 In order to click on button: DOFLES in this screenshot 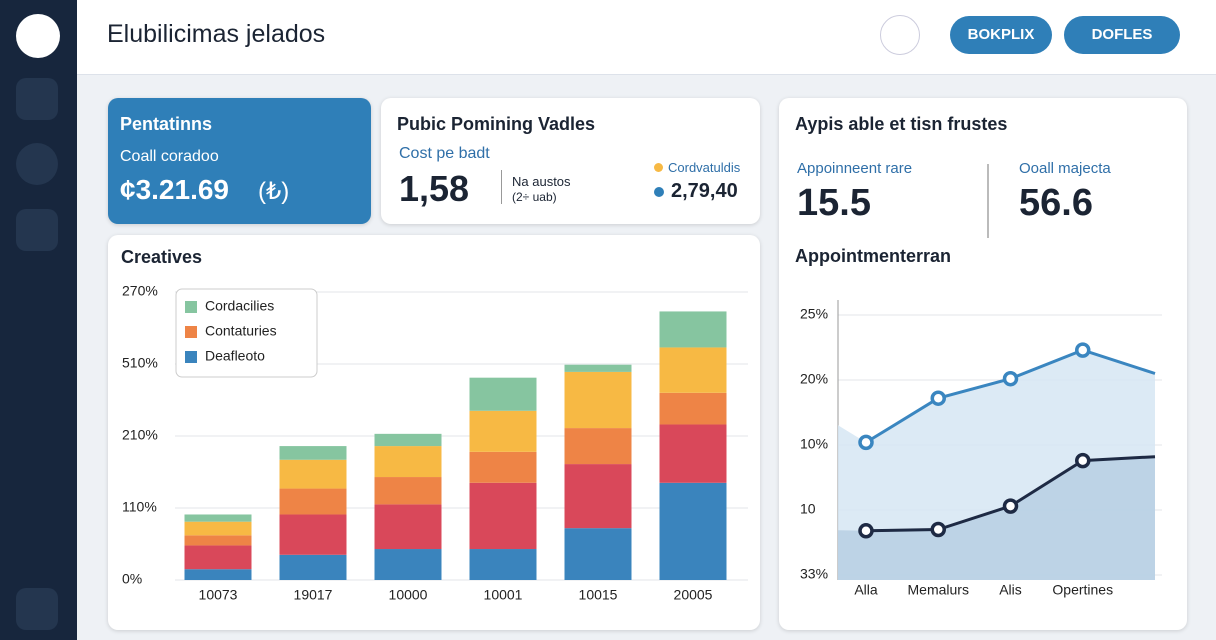, I will do `click(1122, 35)`.